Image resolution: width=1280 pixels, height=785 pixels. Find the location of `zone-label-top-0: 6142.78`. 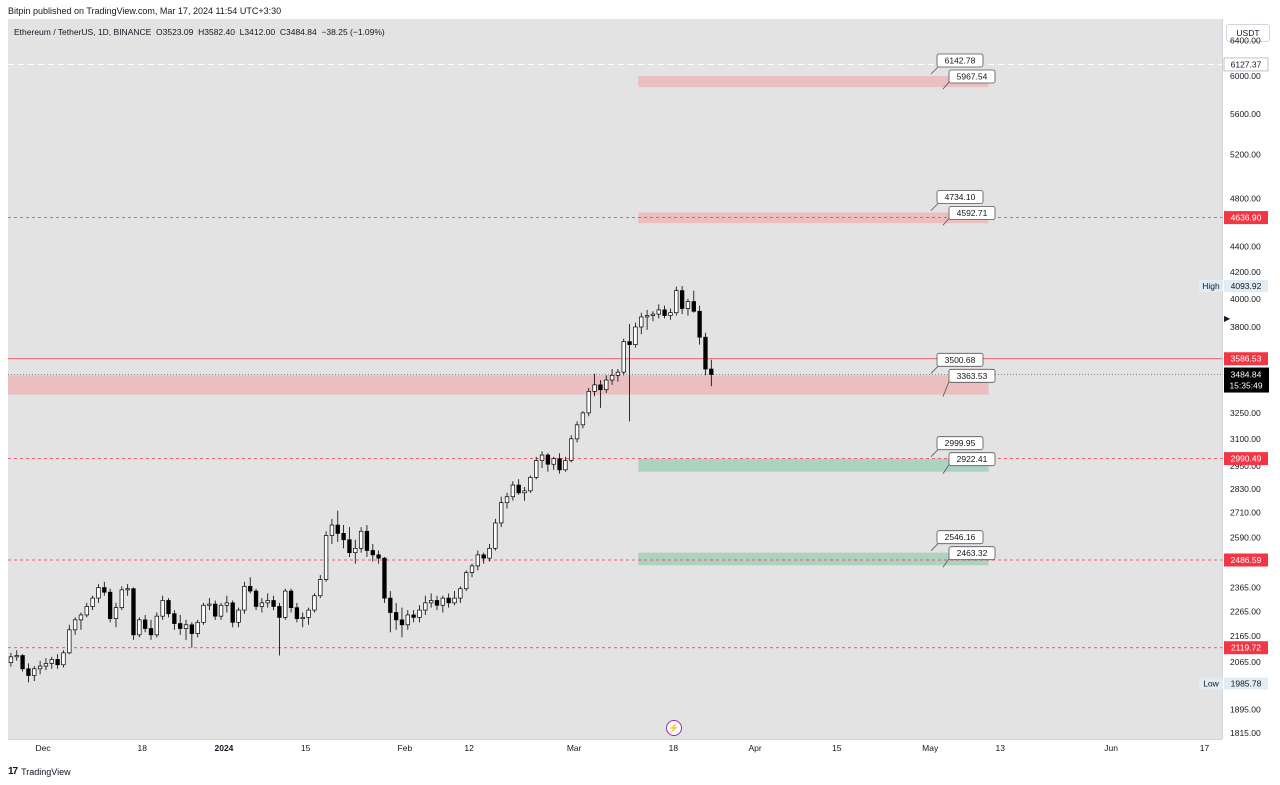

zone-label-top-0: 6142.78 is located at coordinates (960, 60).